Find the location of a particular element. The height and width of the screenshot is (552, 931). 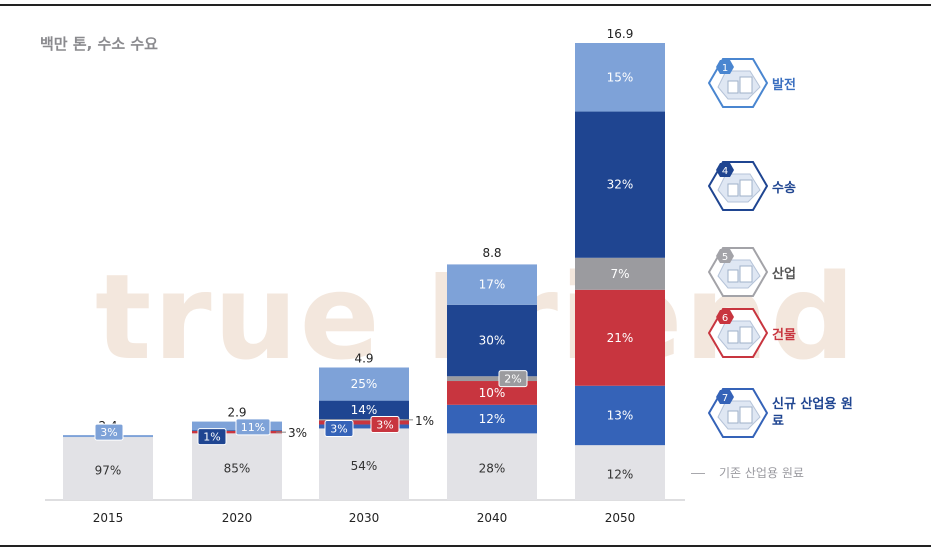

sector-icon: 1 is located at coordinates (738, 83).